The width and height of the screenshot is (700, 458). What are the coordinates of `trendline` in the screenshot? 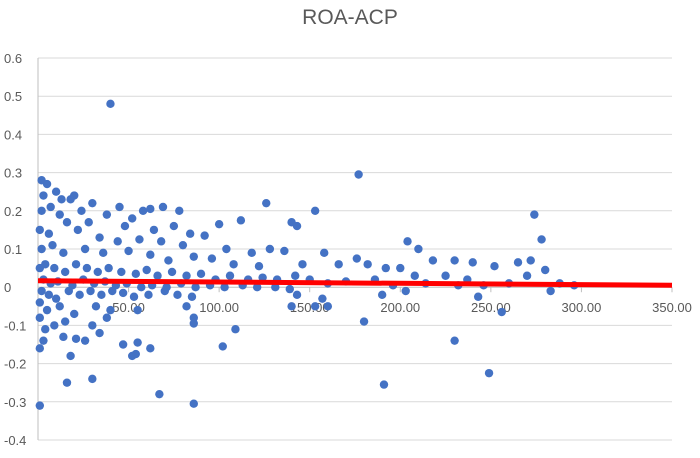 It's located at (355, 283).